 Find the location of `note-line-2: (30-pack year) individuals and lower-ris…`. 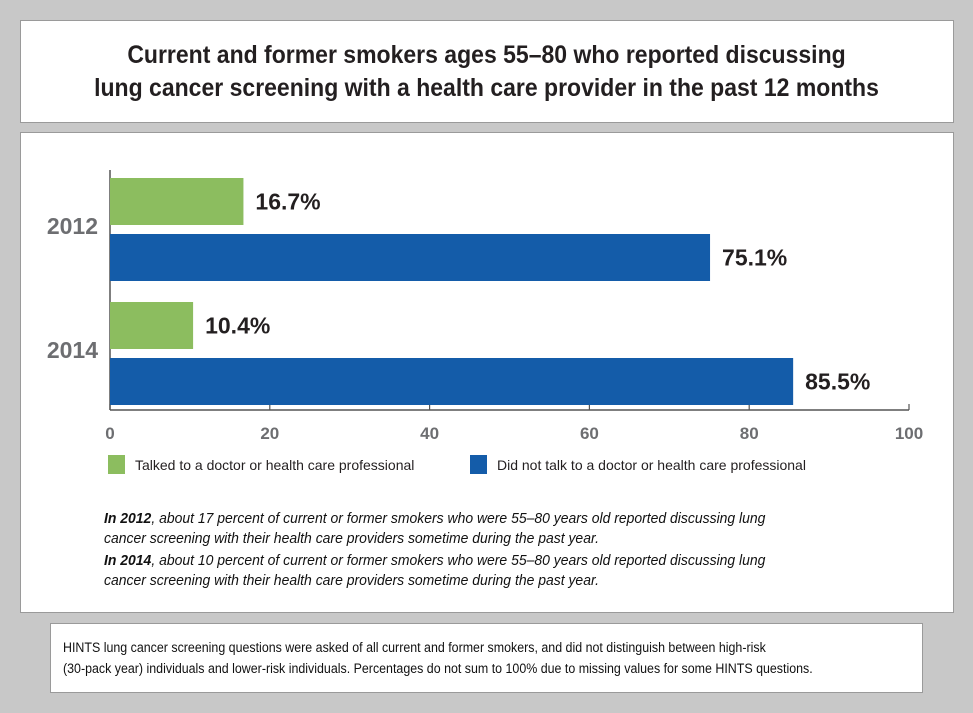

note-line-2: (30-pack year) individuals and lower-ris… is located at coordinates (438, 668).